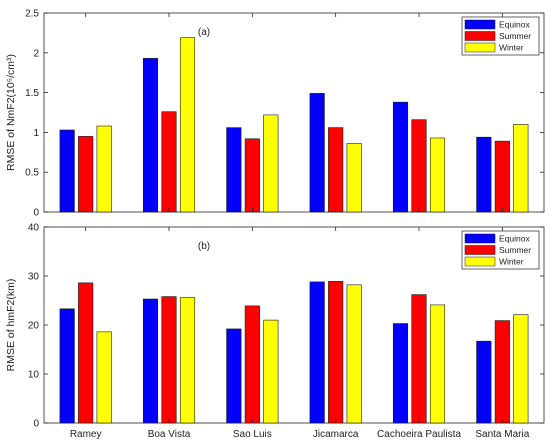  I want to click on y-tick-label: 1, so click(36, 133).